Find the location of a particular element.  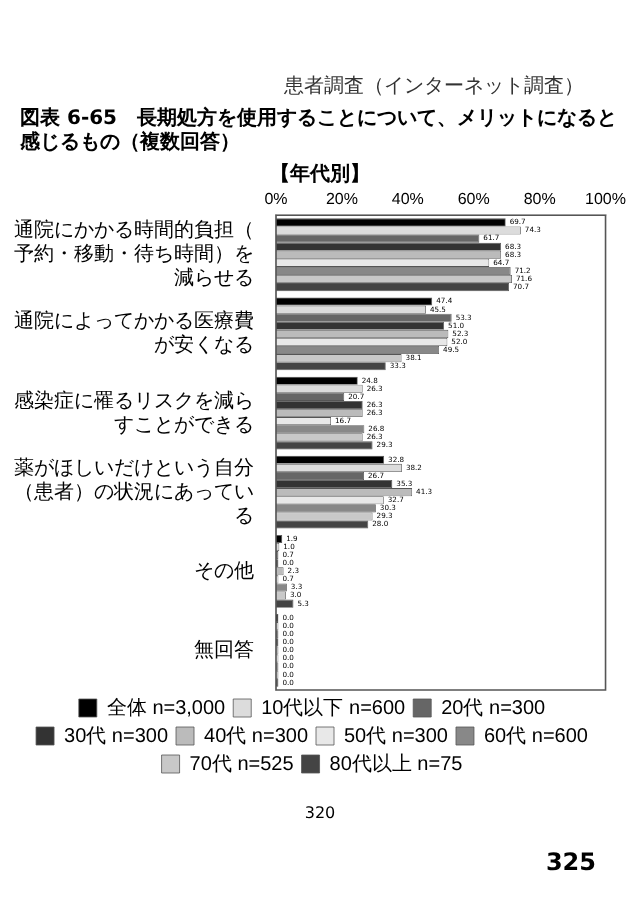

y-tick-label: 通院にかかる時間的負担（予約・移動・待ち時間）を減らせる is located at coordinates (134, 254).